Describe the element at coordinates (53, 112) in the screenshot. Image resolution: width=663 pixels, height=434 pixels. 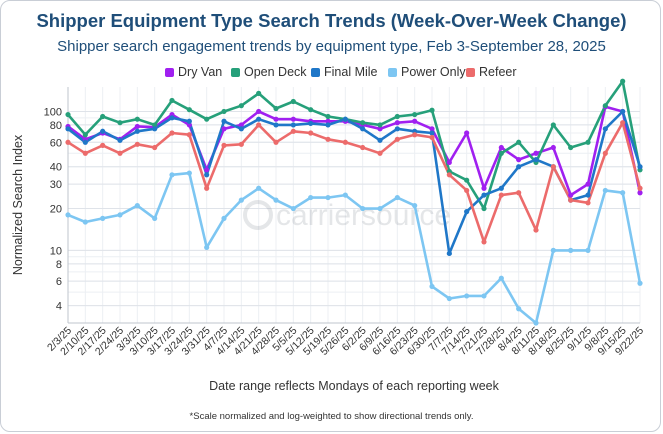
I see `y-tick-label: 100` at that location.